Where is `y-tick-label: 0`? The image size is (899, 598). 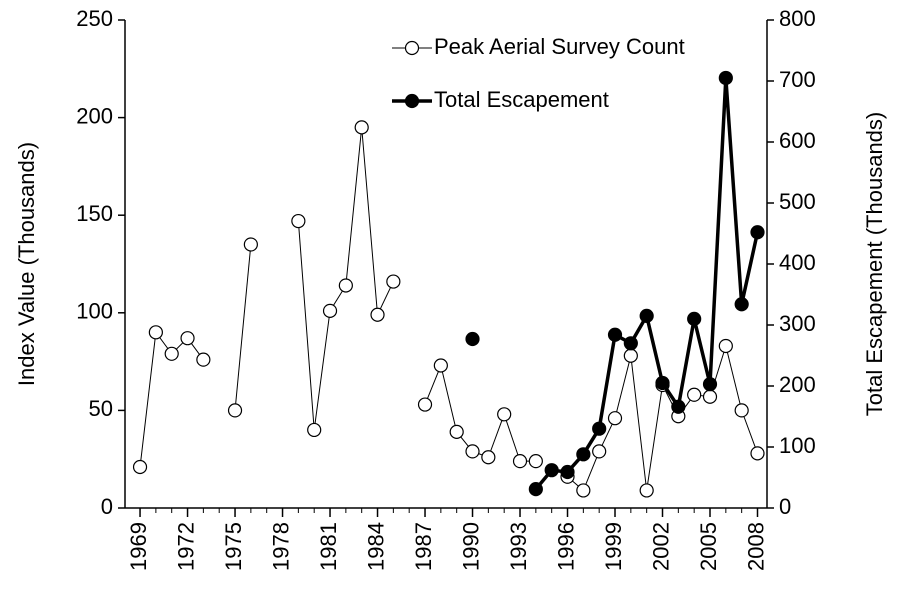 y-tick-label: 0 is located at coordinates (107, 506).